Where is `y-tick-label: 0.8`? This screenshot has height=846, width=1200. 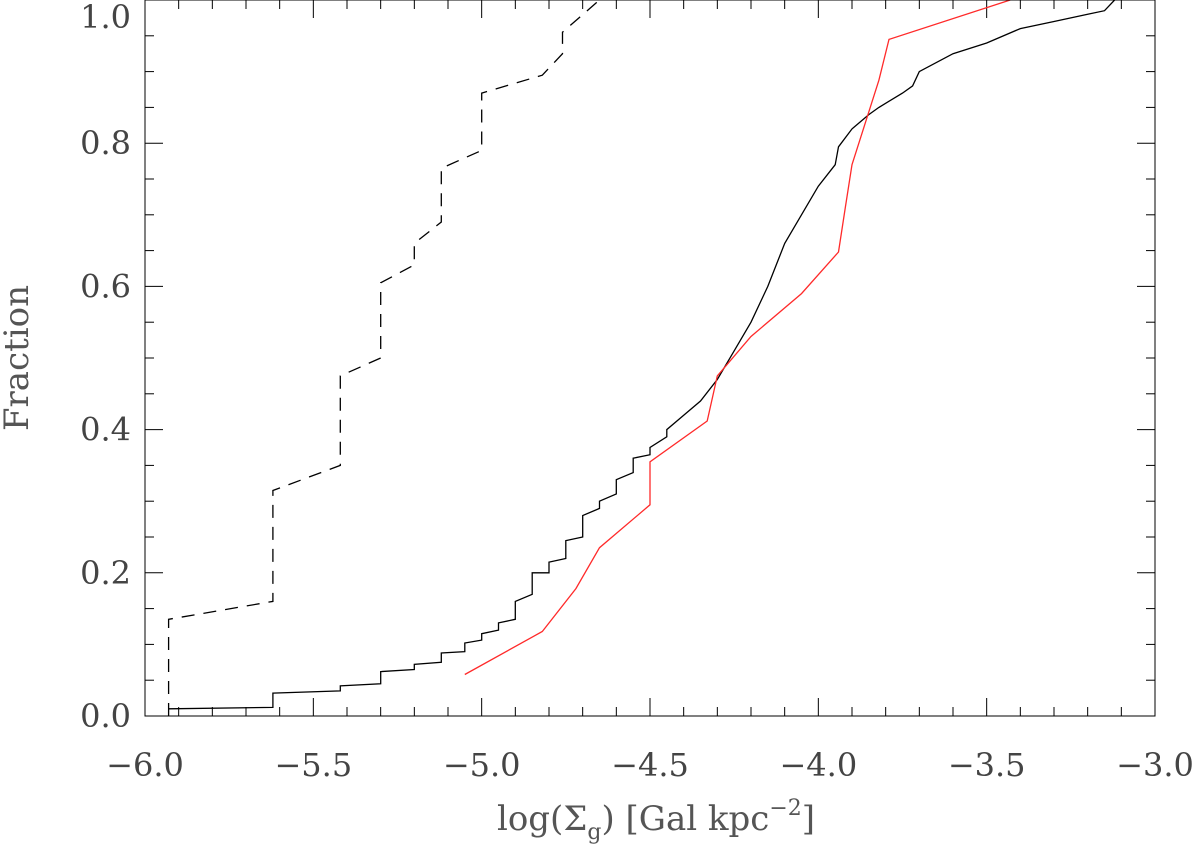
y-tick-label: 0.8 is located at coordinates (105, 143).